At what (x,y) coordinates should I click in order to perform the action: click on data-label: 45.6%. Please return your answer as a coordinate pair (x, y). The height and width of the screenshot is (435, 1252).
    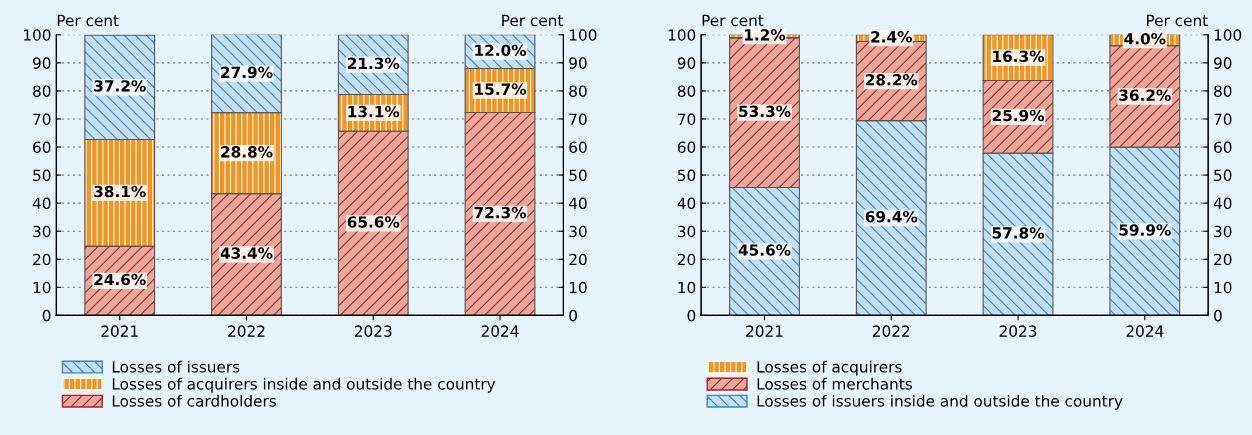
    Looking at the image, I should click on (764, 250).